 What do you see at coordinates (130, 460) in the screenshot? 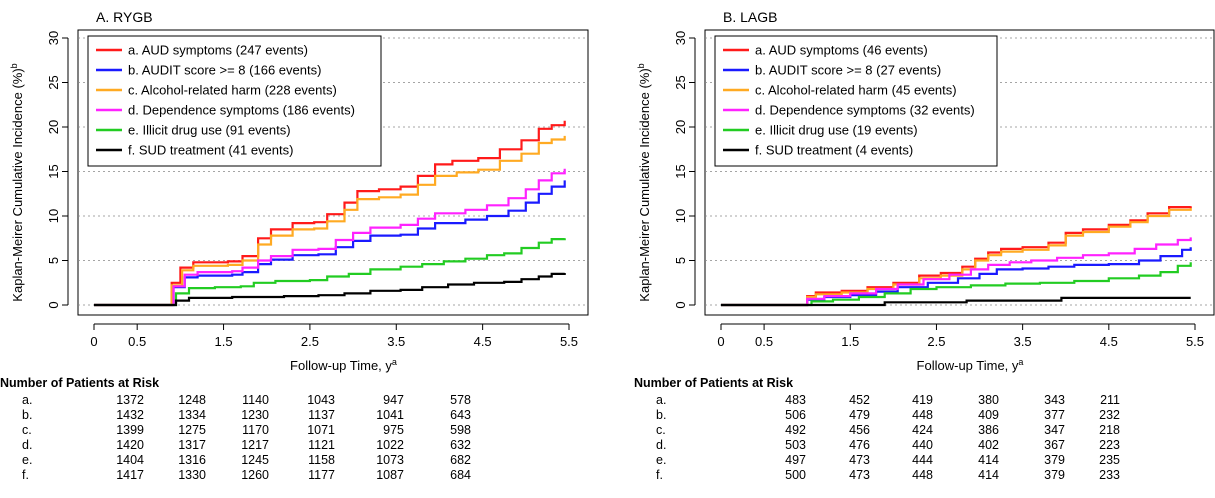
I see `risk-cell: 1404` at bounding box center [130, 460].